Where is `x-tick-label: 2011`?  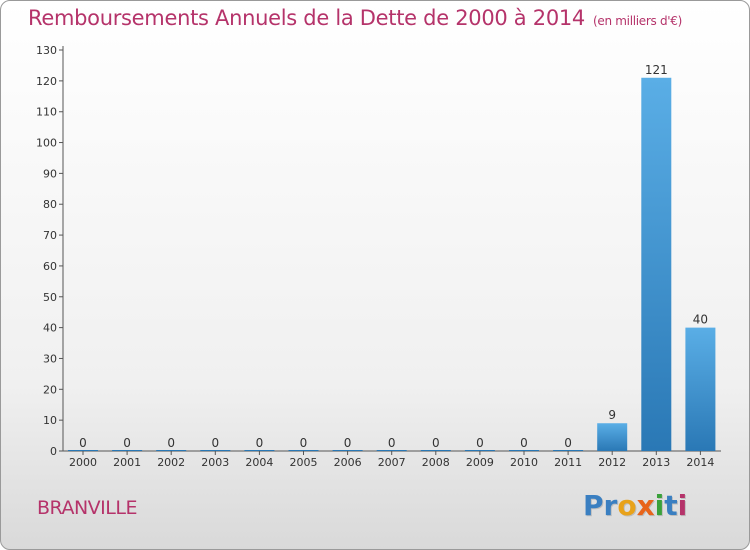 x-tick-label: 2011 is located at coordinates (568, 462).